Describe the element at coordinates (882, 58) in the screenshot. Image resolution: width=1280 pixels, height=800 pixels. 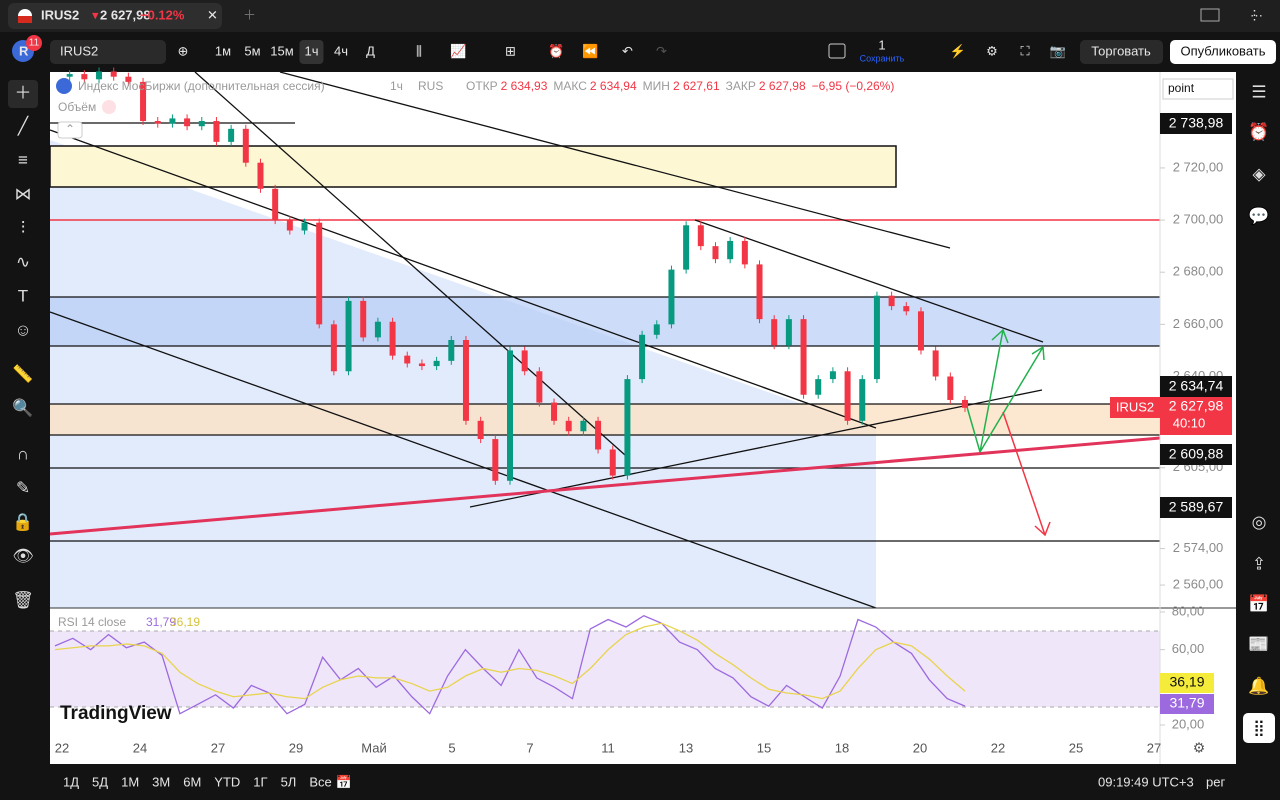
I see `save-label: Сохранить` at that location.